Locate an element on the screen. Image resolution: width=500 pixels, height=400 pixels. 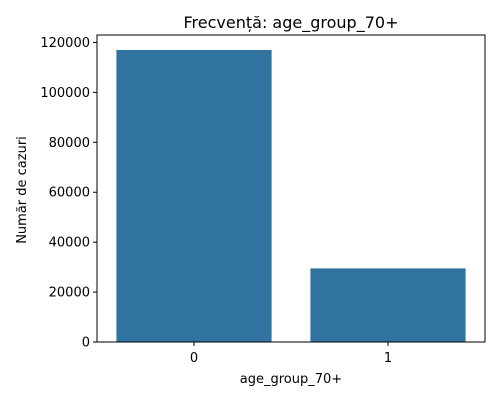
chart-title: Frecvență: age_group_70+ is located at coordinates (291, 23).